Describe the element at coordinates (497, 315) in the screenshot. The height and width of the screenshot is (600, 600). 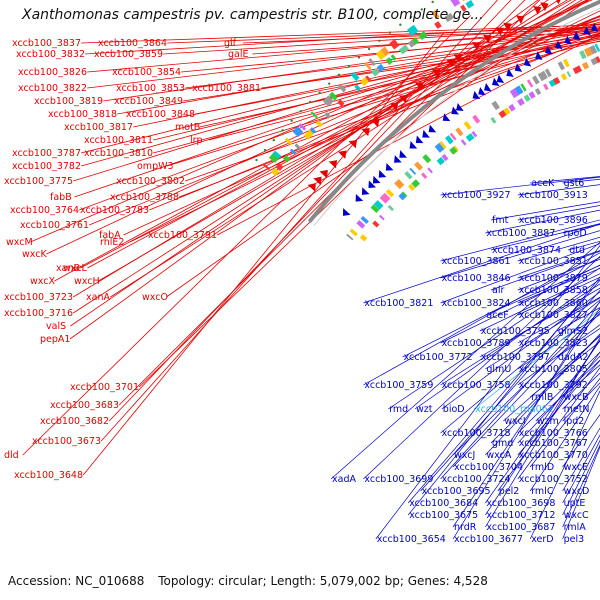
I see `reverse-gene-label: aceF` at that location.